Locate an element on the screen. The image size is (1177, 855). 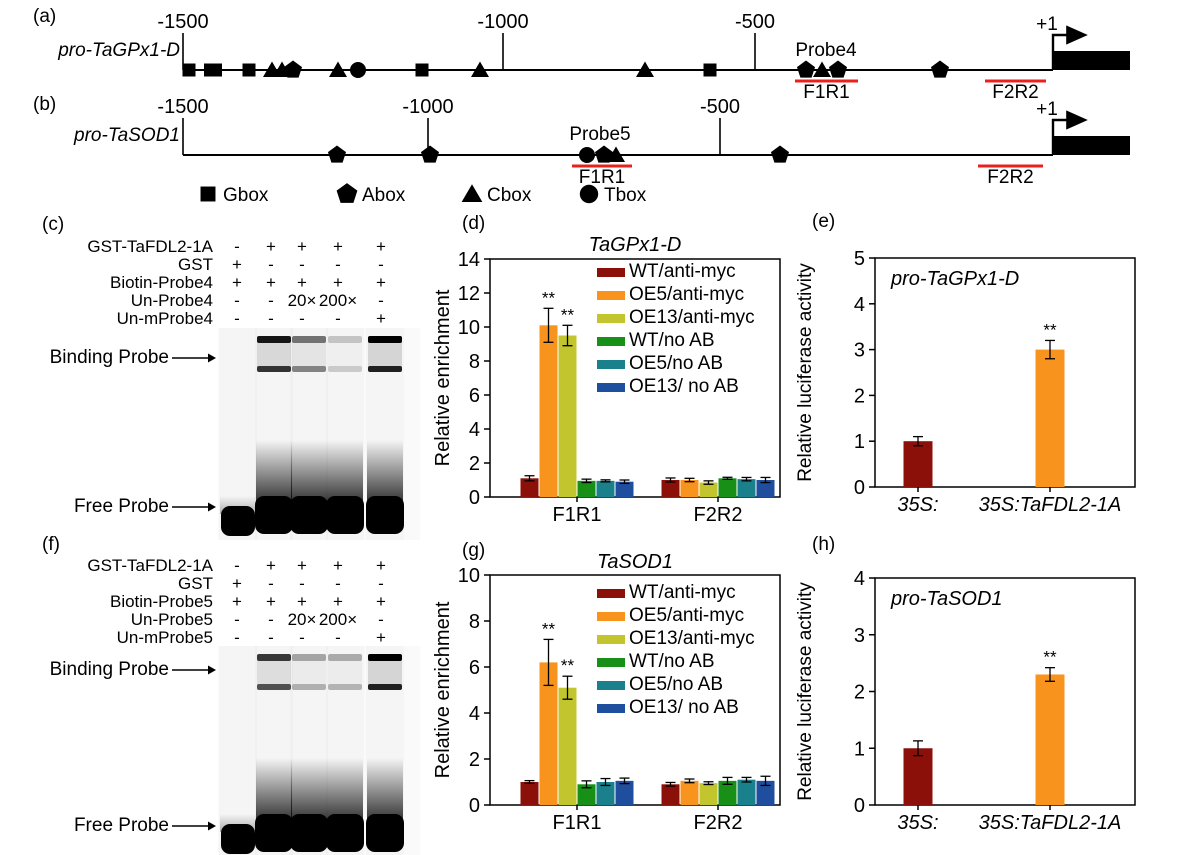
x-category-label: F2R2 is located at coordinates (718, 823).